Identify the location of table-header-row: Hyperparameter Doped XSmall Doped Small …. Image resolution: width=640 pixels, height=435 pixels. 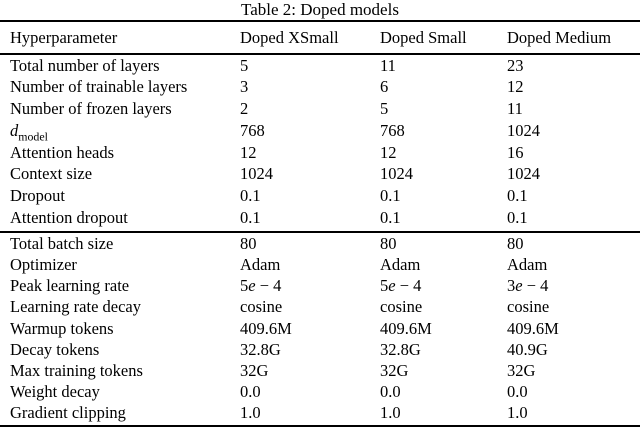
(320, 37).